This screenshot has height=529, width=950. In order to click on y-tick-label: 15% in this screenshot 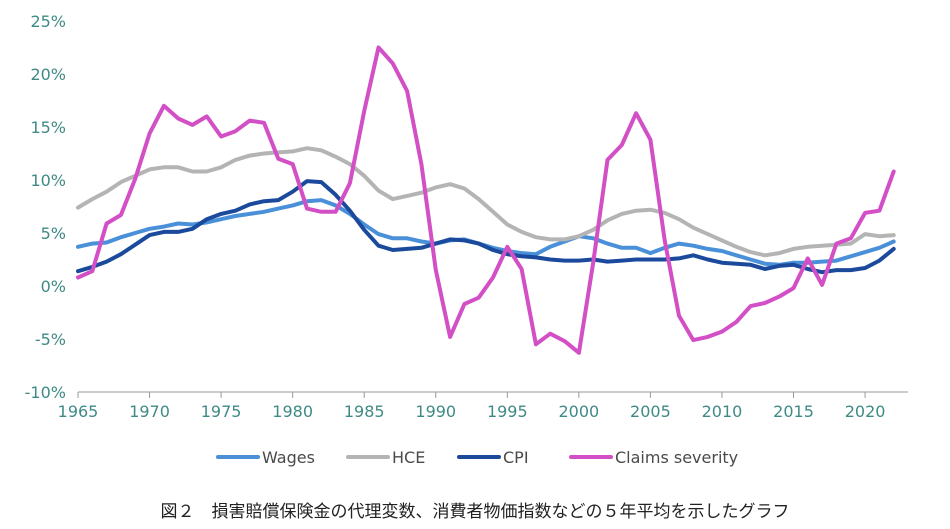, I will do `click(48, 127)`.